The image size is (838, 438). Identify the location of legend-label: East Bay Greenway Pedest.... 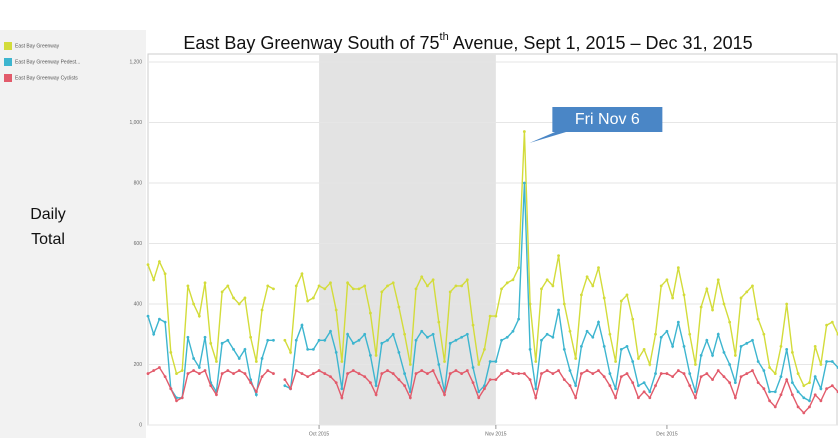
(47, 62).